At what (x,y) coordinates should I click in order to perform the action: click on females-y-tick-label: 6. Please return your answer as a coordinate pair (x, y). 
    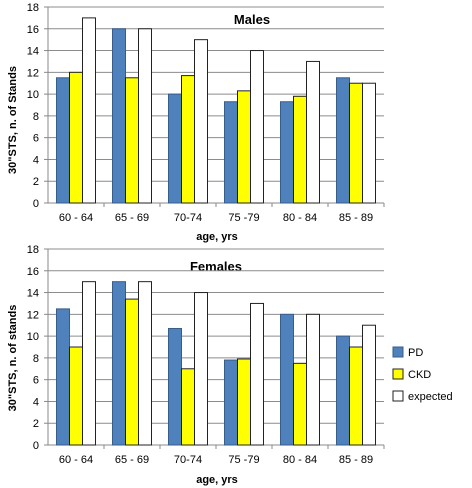
    Looking at the image, I should click on (36, 381).